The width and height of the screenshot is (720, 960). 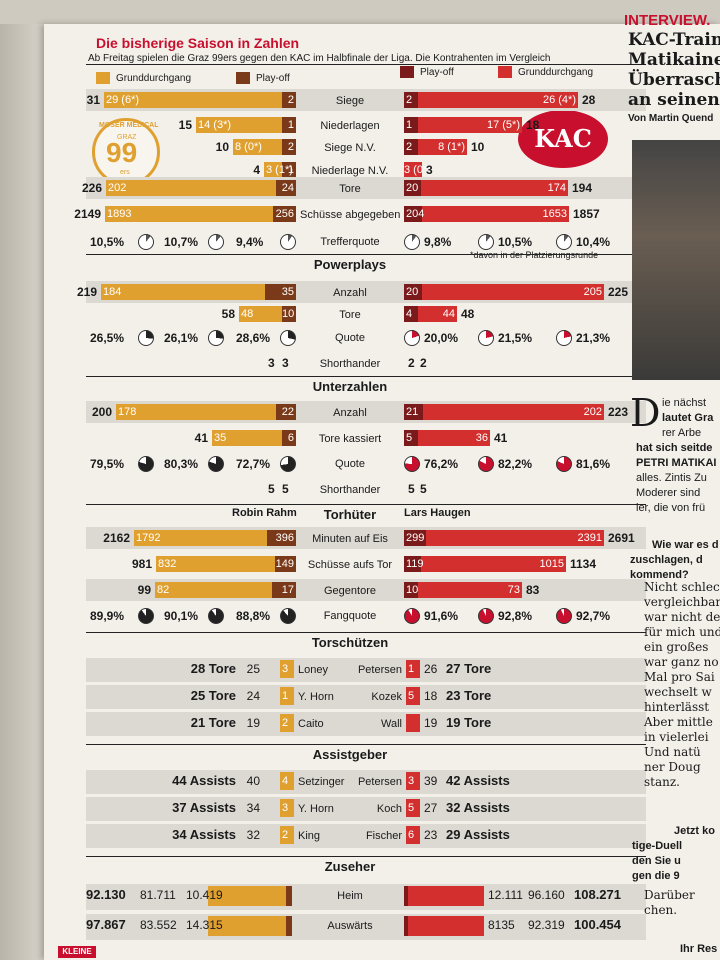 I want to click on graz-player-po: 4, so click(x=285, y=781).